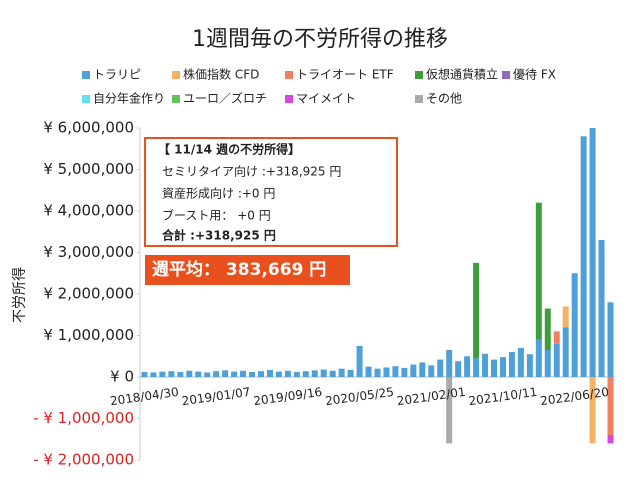 The width and height of the screenshot is (640, 480). What do you see at coordinates (83, 460) in the screenshot?
I see `y-tick-label: - ¥ 2,000,000` at bounding box center [83, 460].